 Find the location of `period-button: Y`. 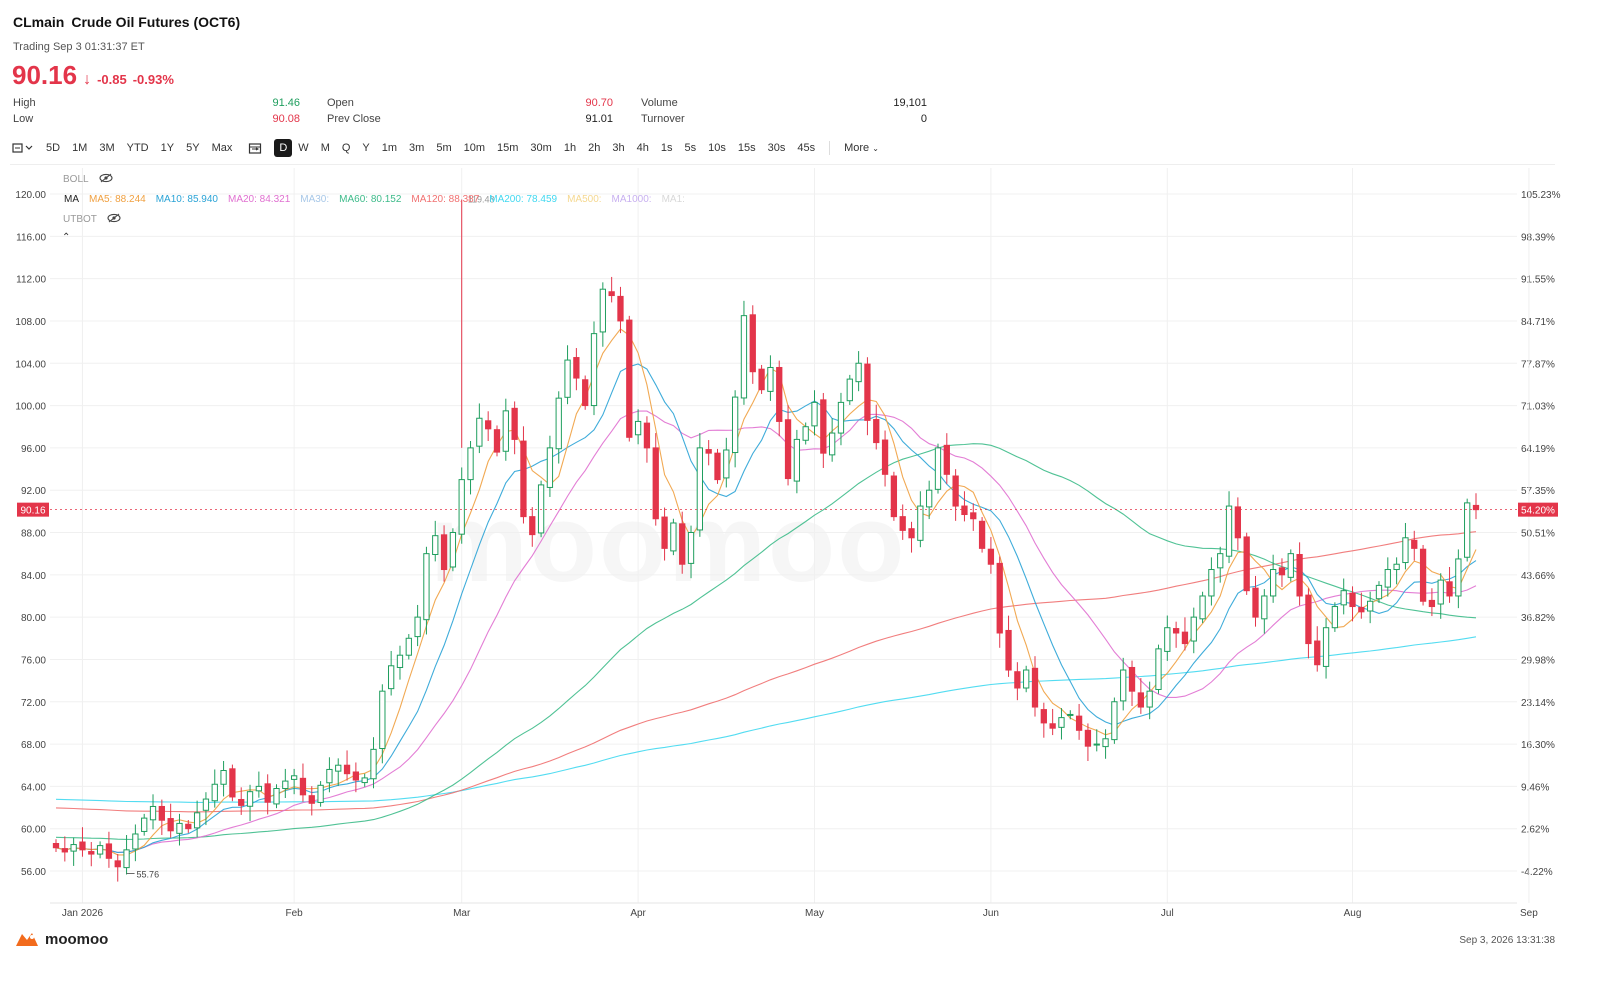

period-button: Y is located at coordinates (366, 148).